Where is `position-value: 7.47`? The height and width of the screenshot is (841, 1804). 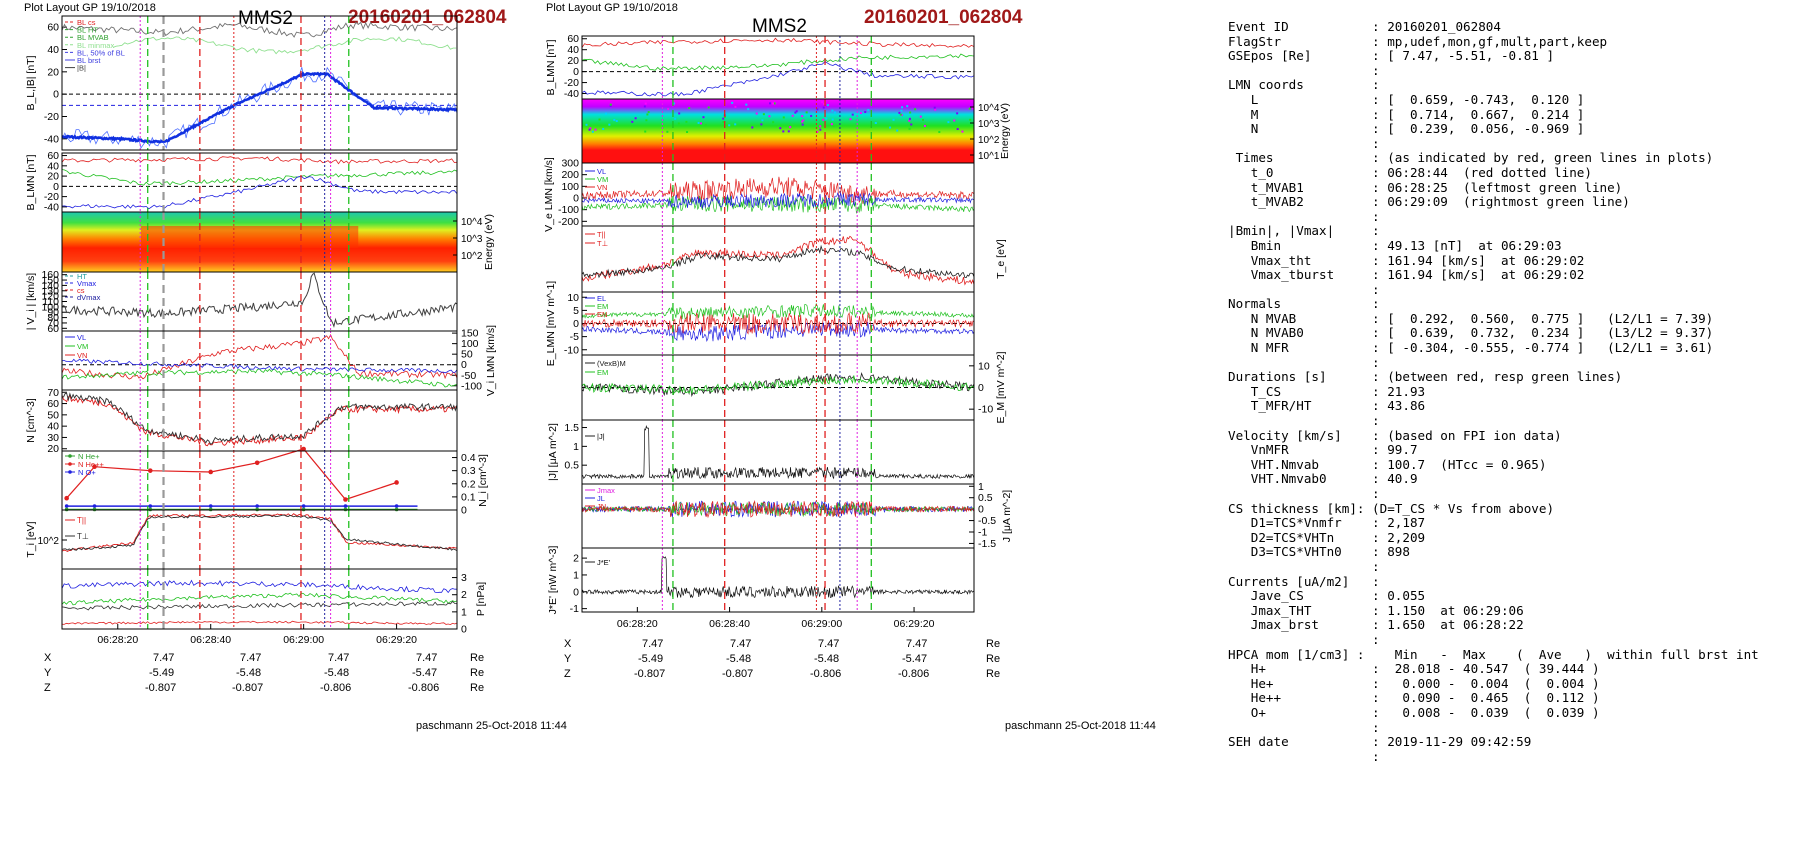 position-value: 7.47 is located at coordinates (917, 644).